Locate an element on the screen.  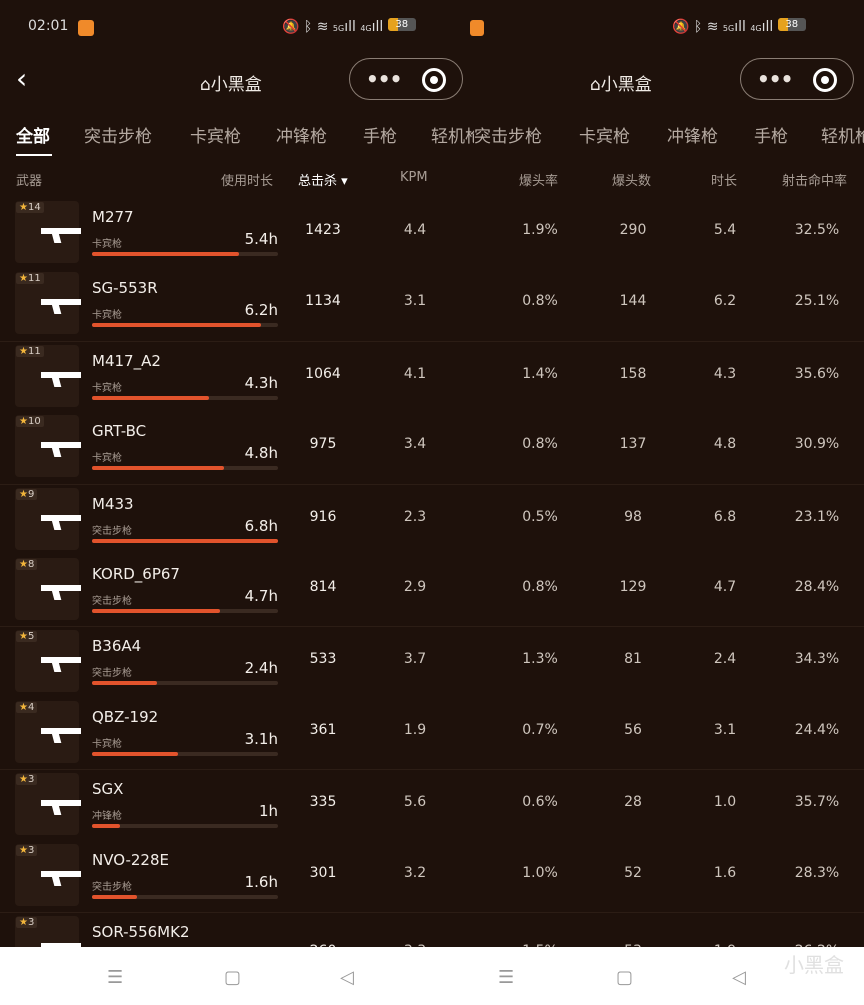
cell-hs_rate: 0.5% is located at coordinates (540, 516).